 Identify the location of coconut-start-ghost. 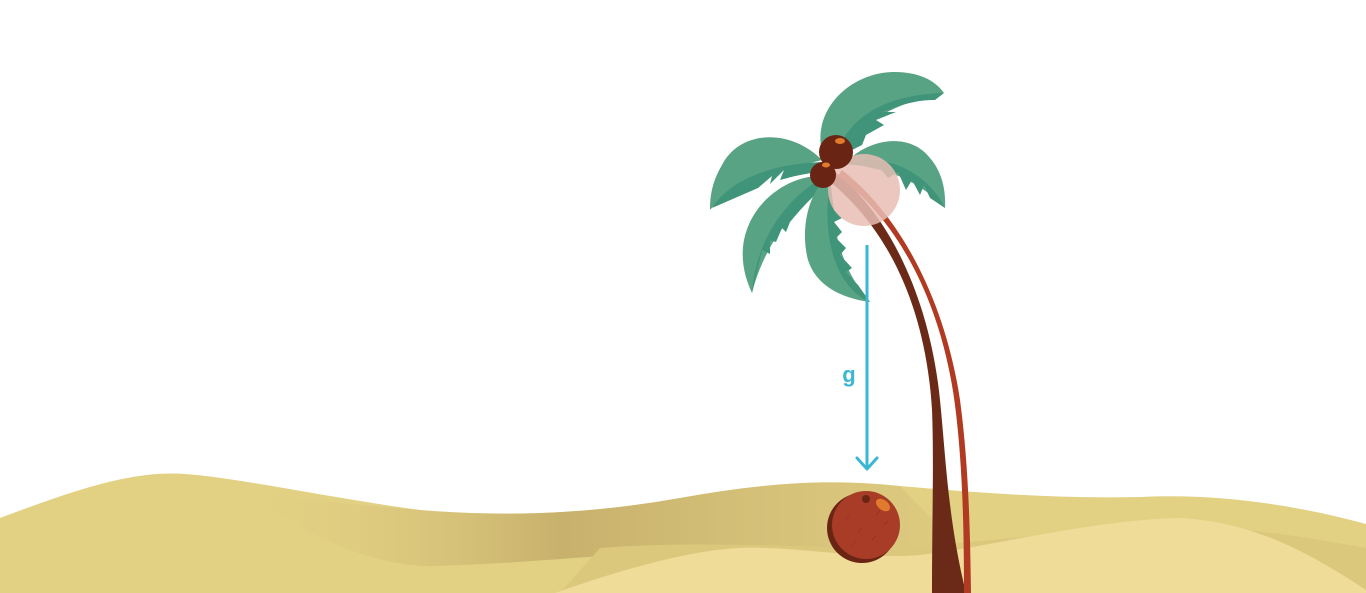
(864, 190).